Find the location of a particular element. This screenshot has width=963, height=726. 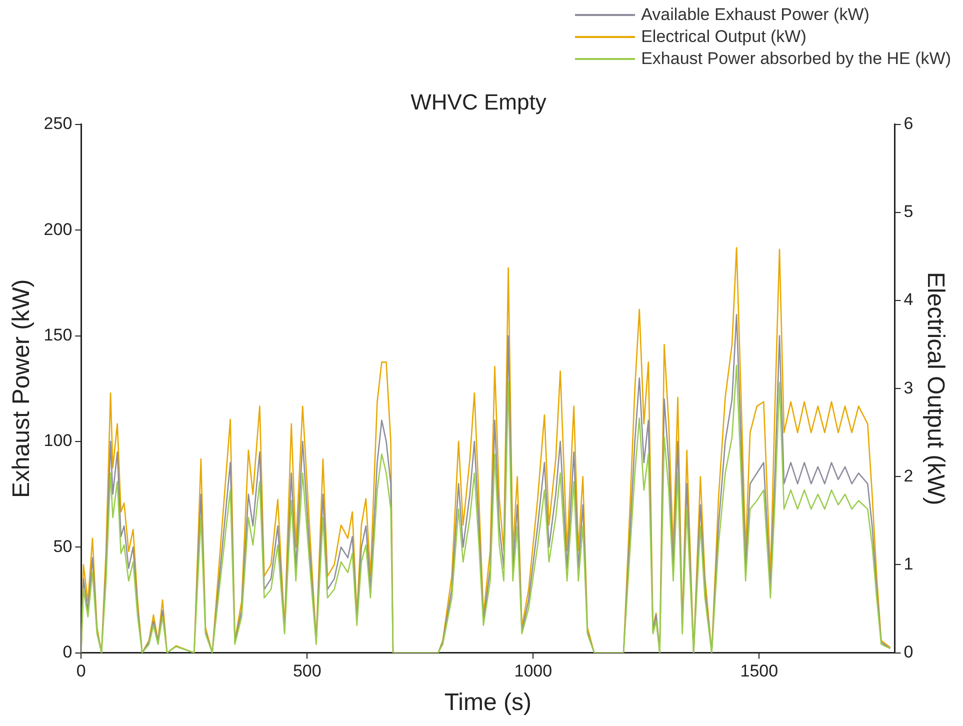

legend-label: Exhaust Power absorbed by the HE (kW) is located at coordinates (796, 59).